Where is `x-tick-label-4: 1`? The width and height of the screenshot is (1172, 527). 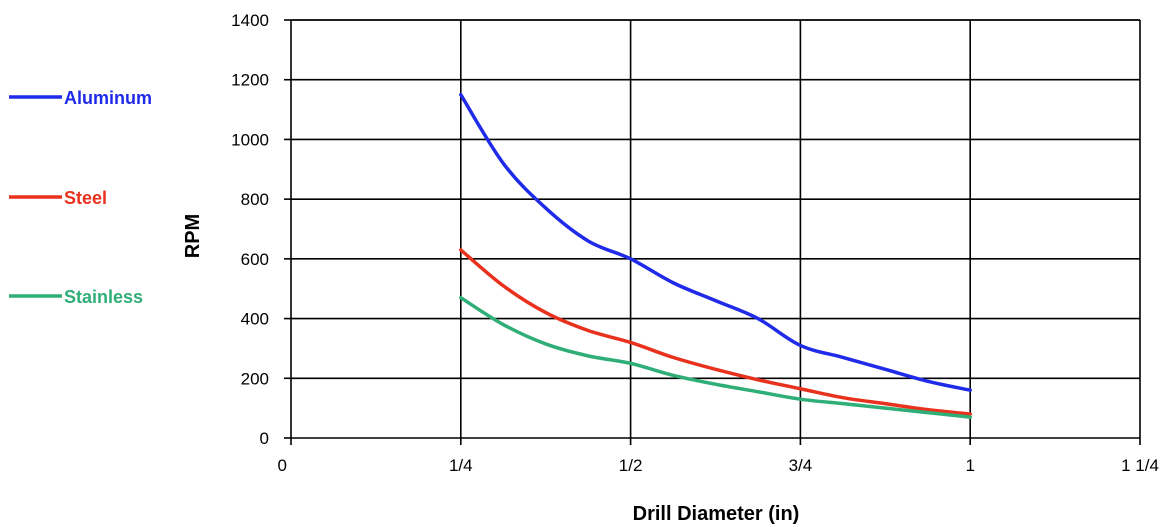 x-tick-label-4: 1 is located at coordinates (969, 465).